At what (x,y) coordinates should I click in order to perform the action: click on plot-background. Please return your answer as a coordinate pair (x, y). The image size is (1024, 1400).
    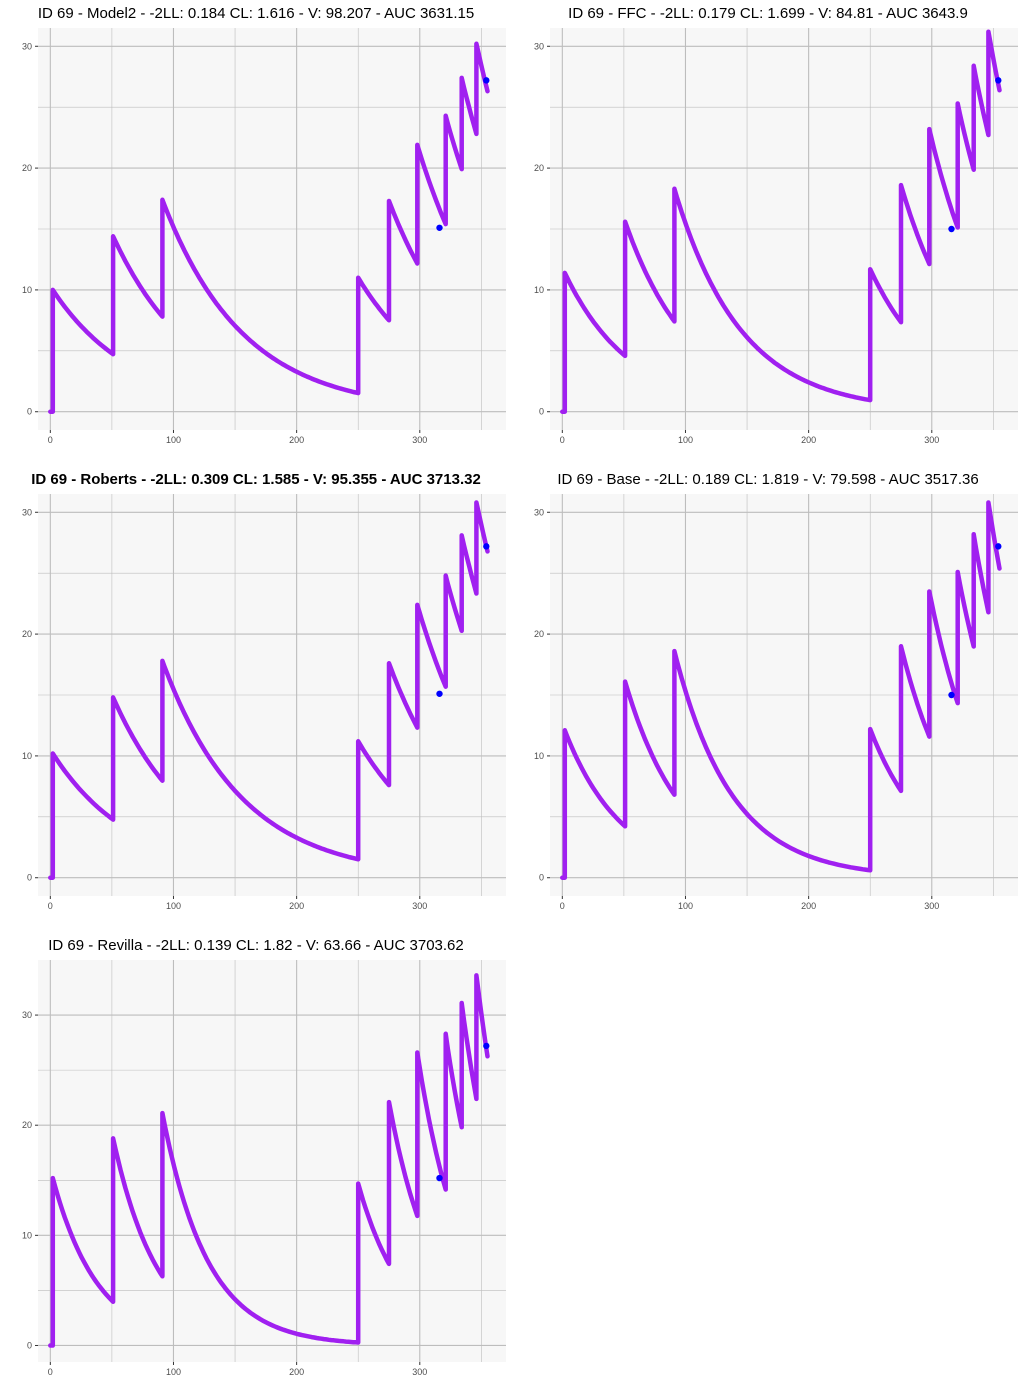
    Looking at the image, I should click on (272, 1161).